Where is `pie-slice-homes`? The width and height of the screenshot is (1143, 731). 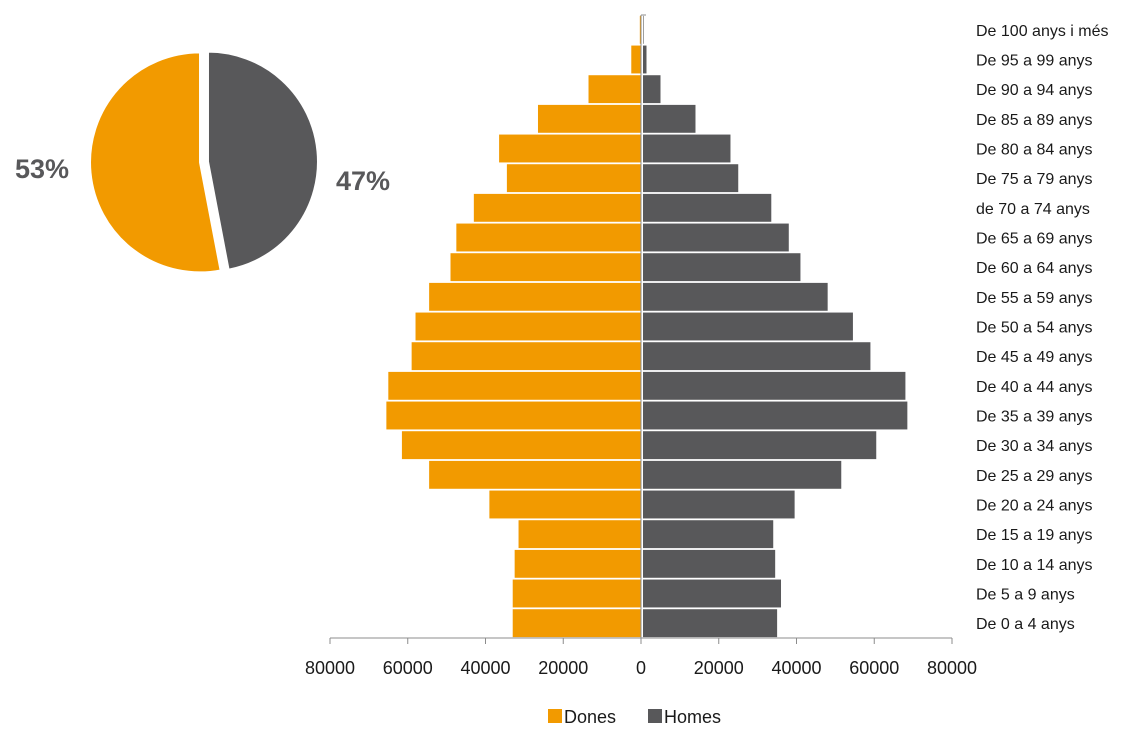
pie-slice-homes is located at coordinates (262, 160).